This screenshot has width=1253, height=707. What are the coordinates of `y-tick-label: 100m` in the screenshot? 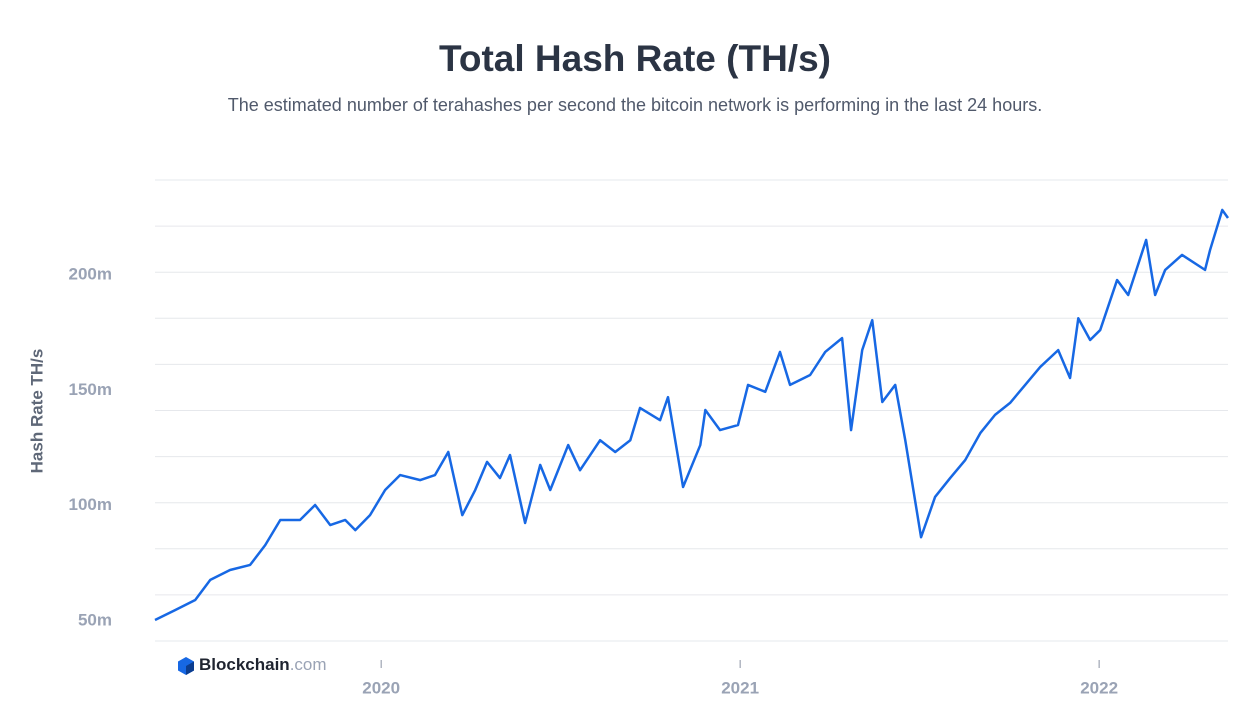 It's located at (90, 504).